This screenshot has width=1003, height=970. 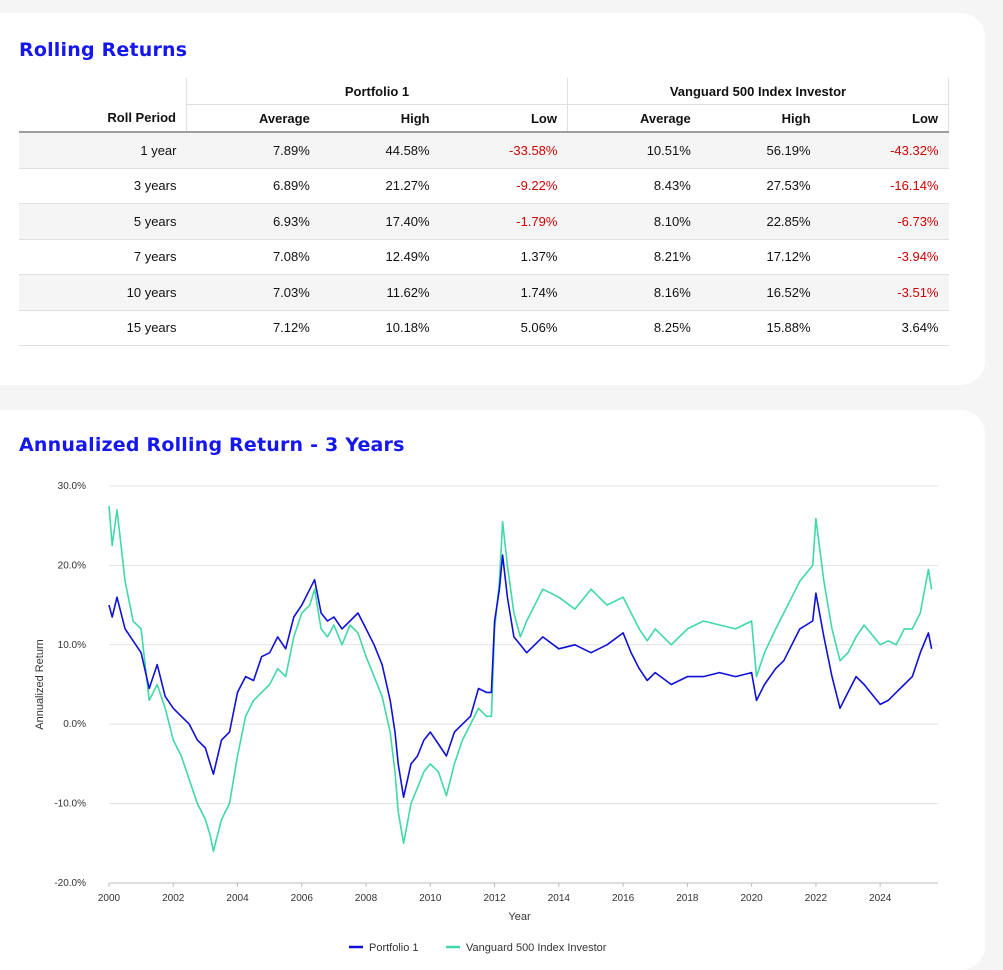 What do you see at coordinates (559, 898) in the screenshot?
I see `x-tick-label: 2014` at bounding box center [559, 898].